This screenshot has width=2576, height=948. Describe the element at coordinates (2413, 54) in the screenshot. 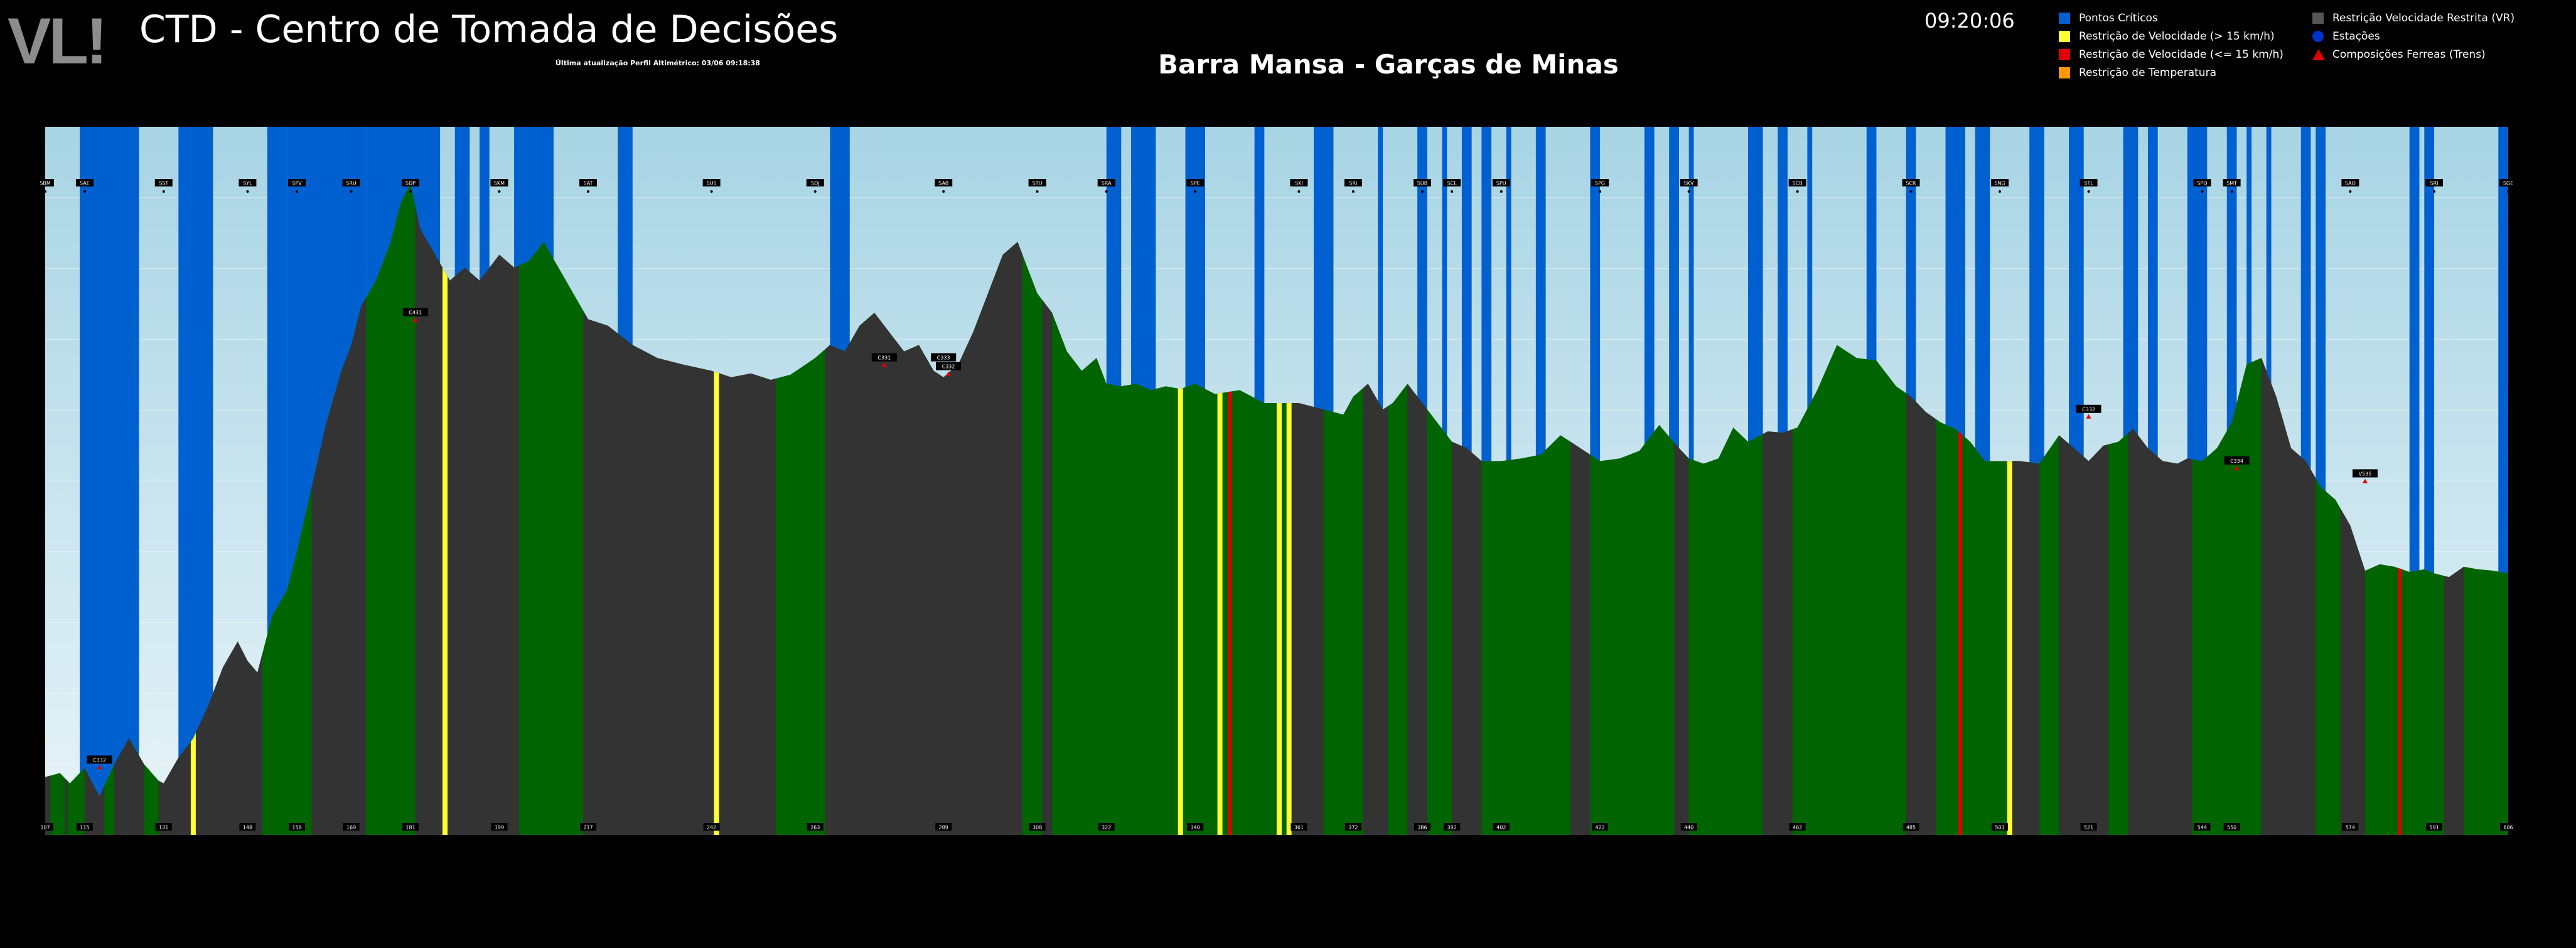

I see `legend-item-trains: Composições Ferreas (Trens)` at that location.